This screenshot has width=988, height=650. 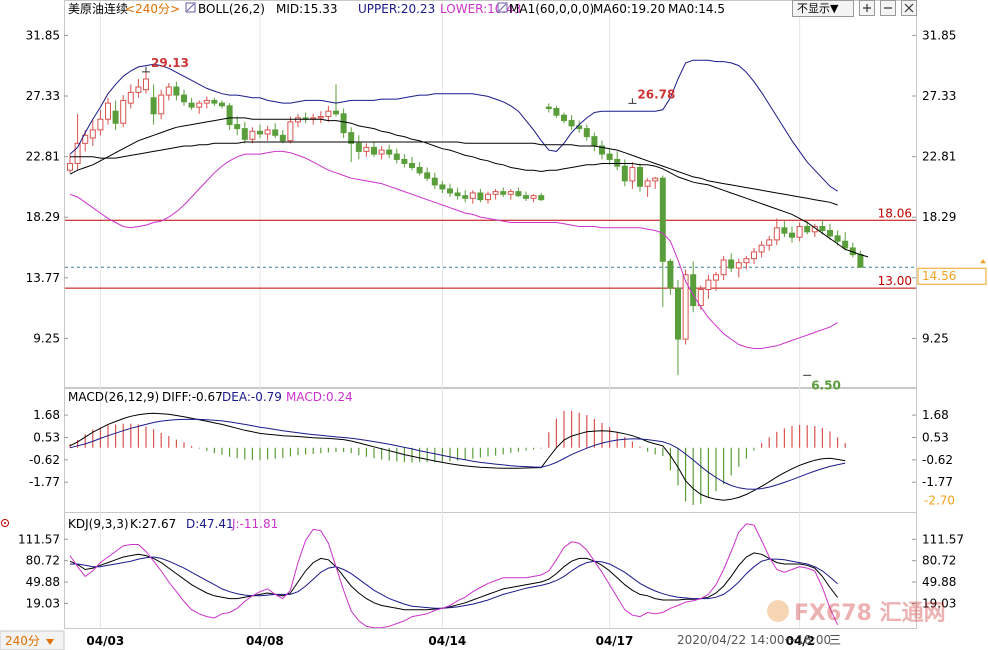 What do you see at coordinates (935, 338) in the screenshot?
I see `price-right-tick-label: 9.25` at bounding box center [935, 338].